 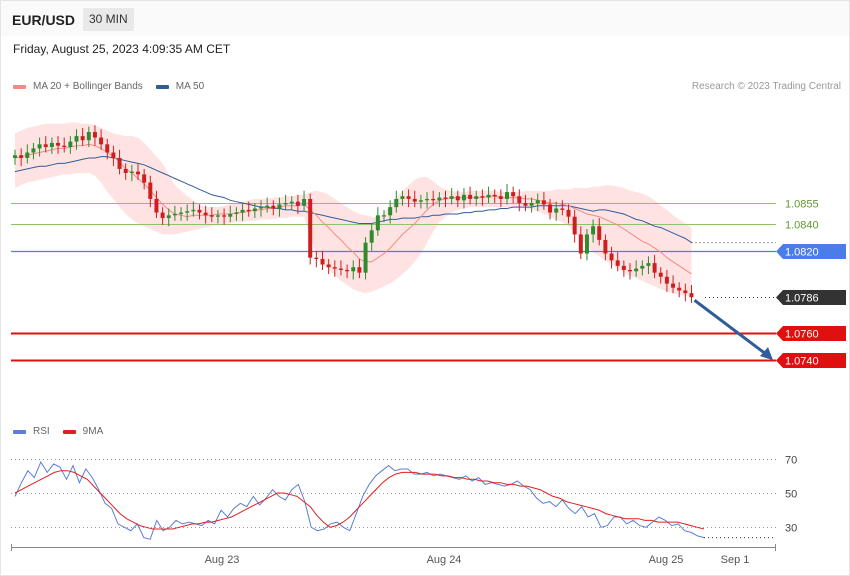 I want to click on level-label-1.0740: 1.0740, so click(x=802, y=362).